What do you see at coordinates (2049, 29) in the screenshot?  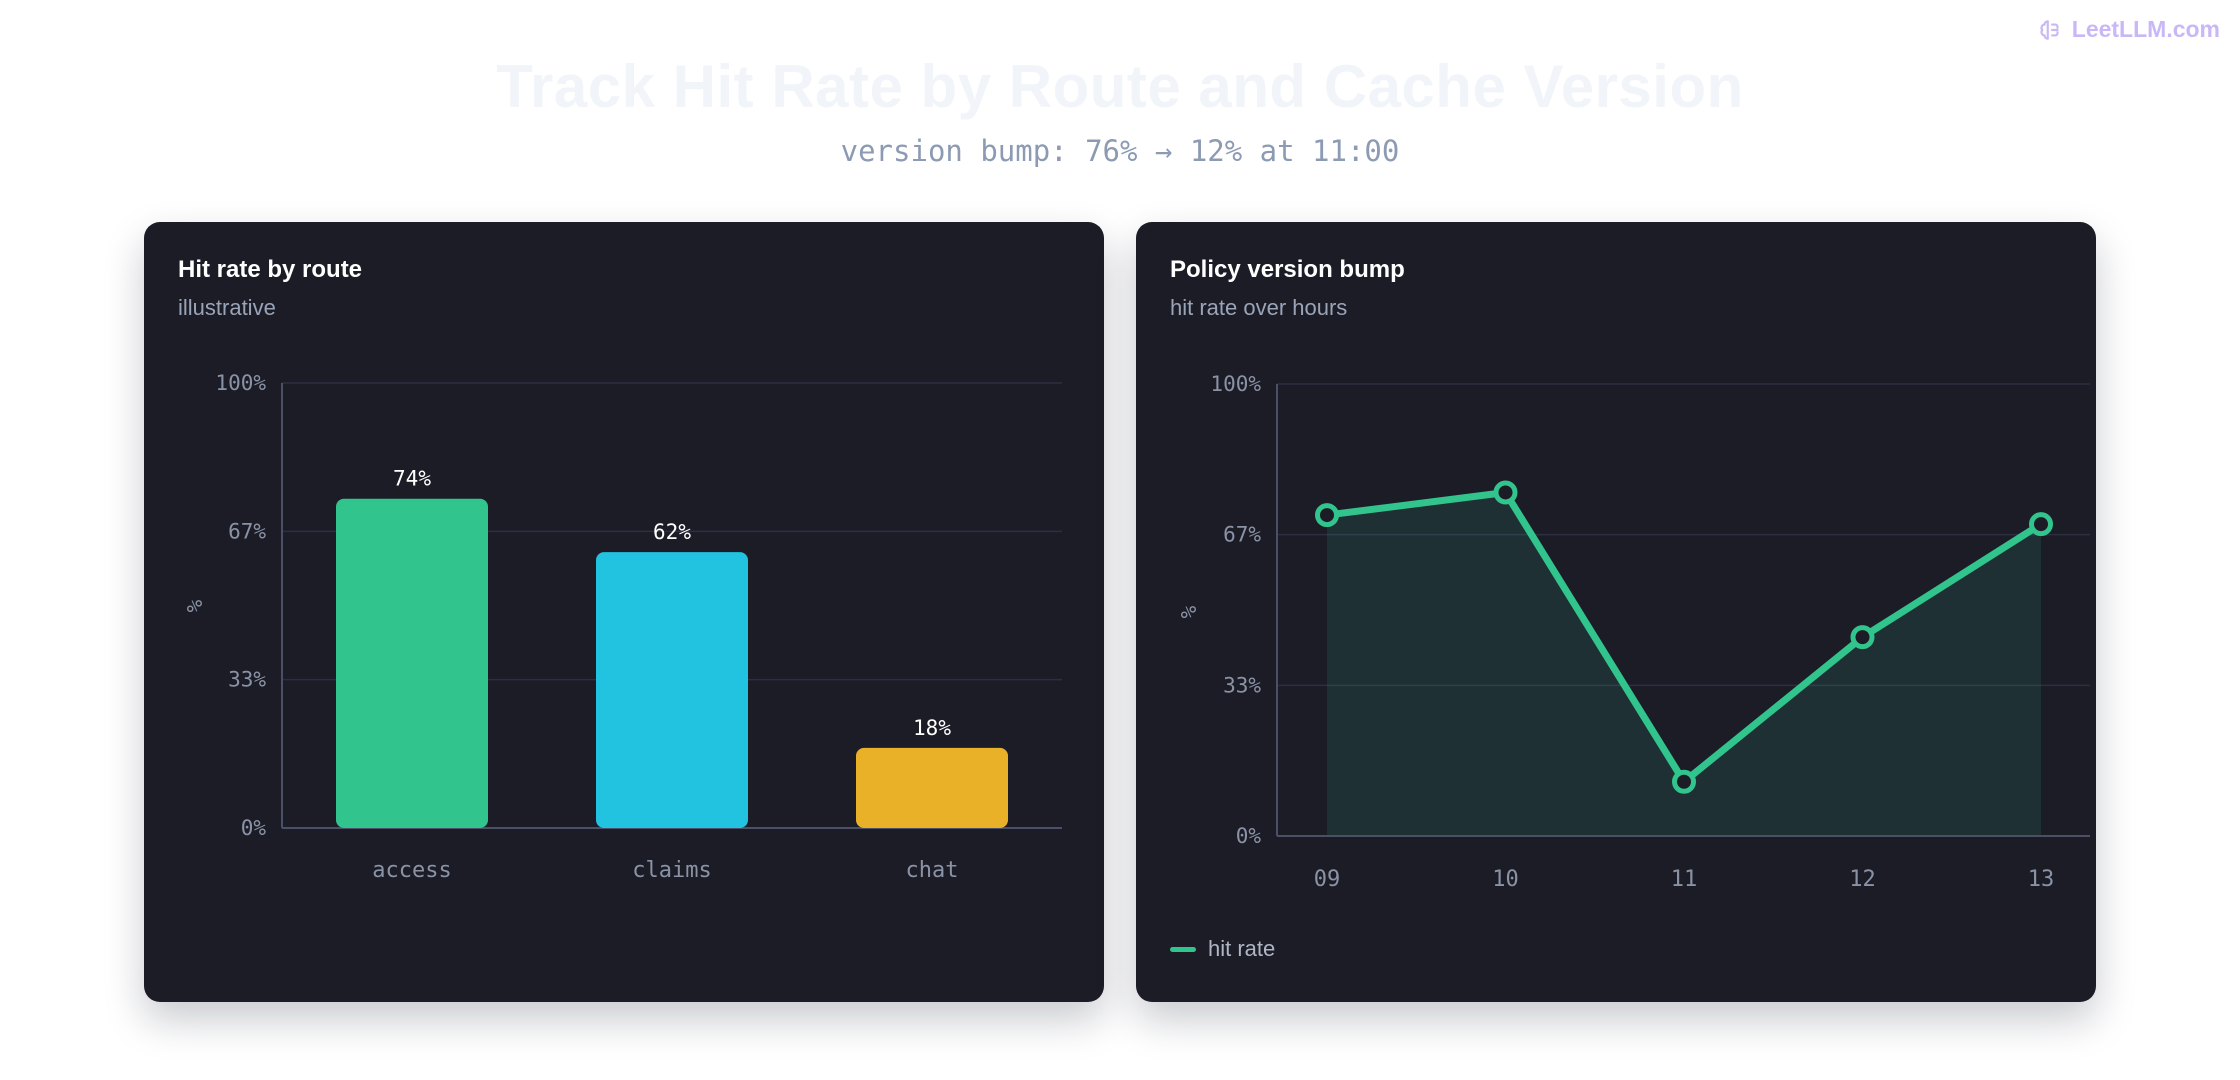 I see `brain-icon` at bounding box center [2049, 29].